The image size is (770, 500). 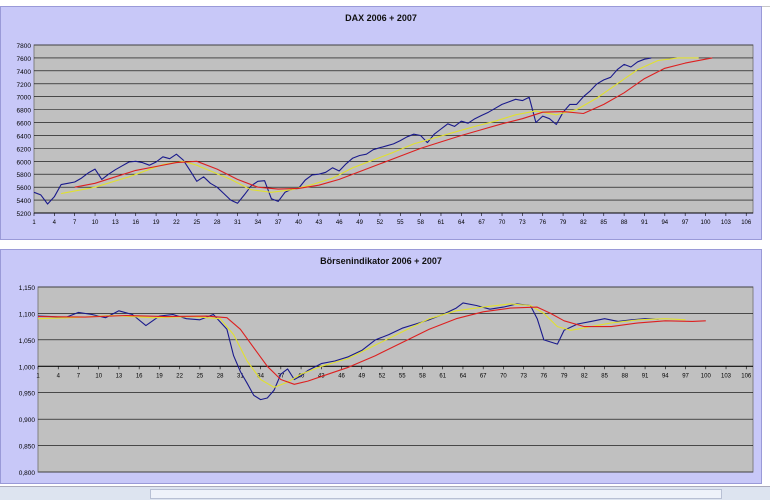 I want to click on status-bar, so click(x=385, y=493).